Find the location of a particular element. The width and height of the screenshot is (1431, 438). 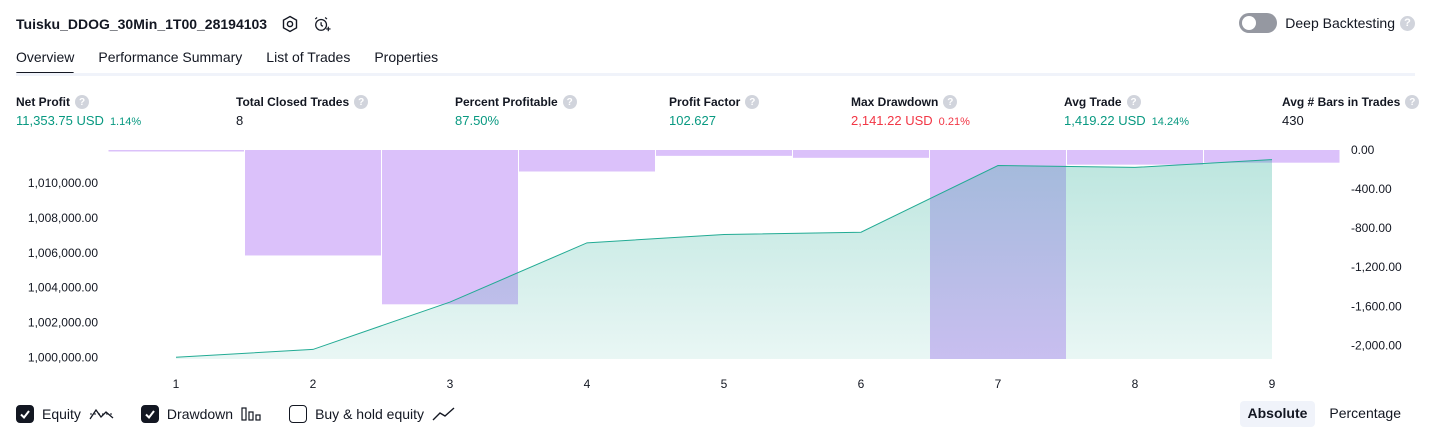

equity-checkbox is located at coordinates (25, 414).